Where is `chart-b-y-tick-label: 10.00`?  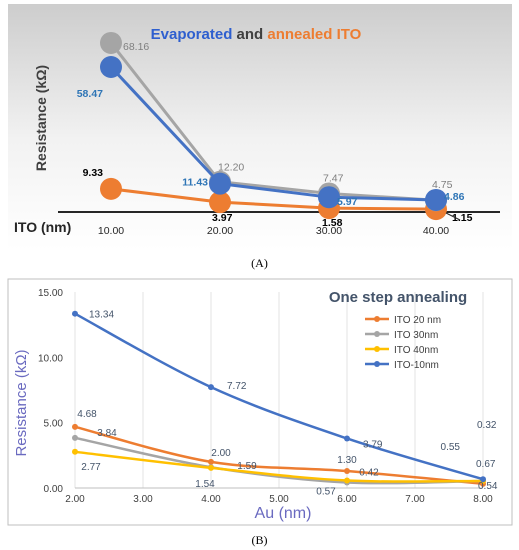
chart-b-y-tick-label: 10.00 is located at coordinates (50, 358).